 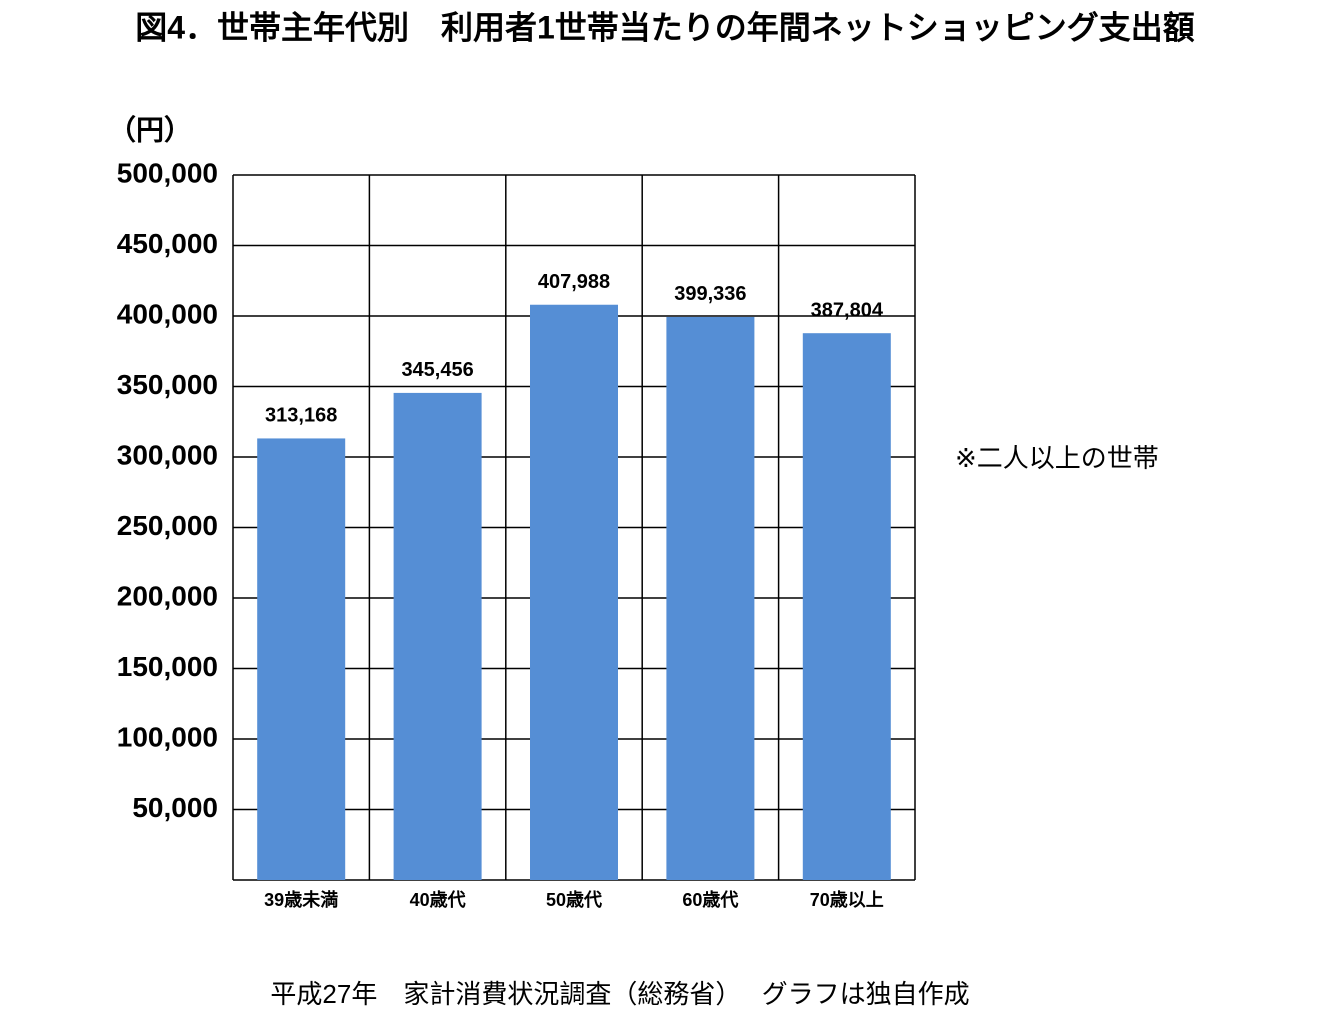 I want to click on value-label: 345,456, so click(x=437, y=370).